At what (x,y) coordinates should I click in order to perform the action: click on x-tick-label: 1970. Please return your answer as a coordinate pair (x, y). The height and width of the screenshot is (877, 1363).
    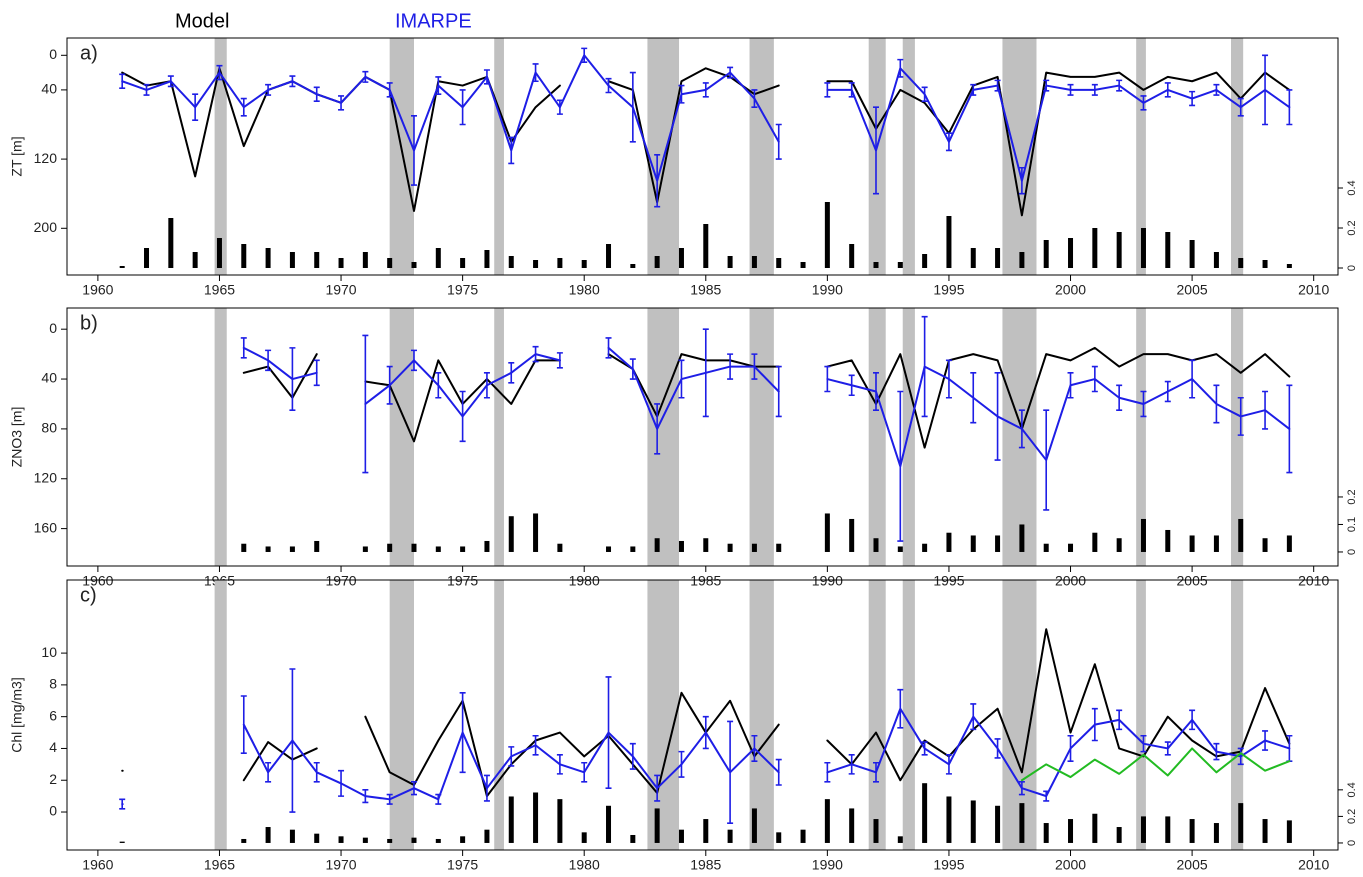
    Looking at the image, I should click on (340, 864).